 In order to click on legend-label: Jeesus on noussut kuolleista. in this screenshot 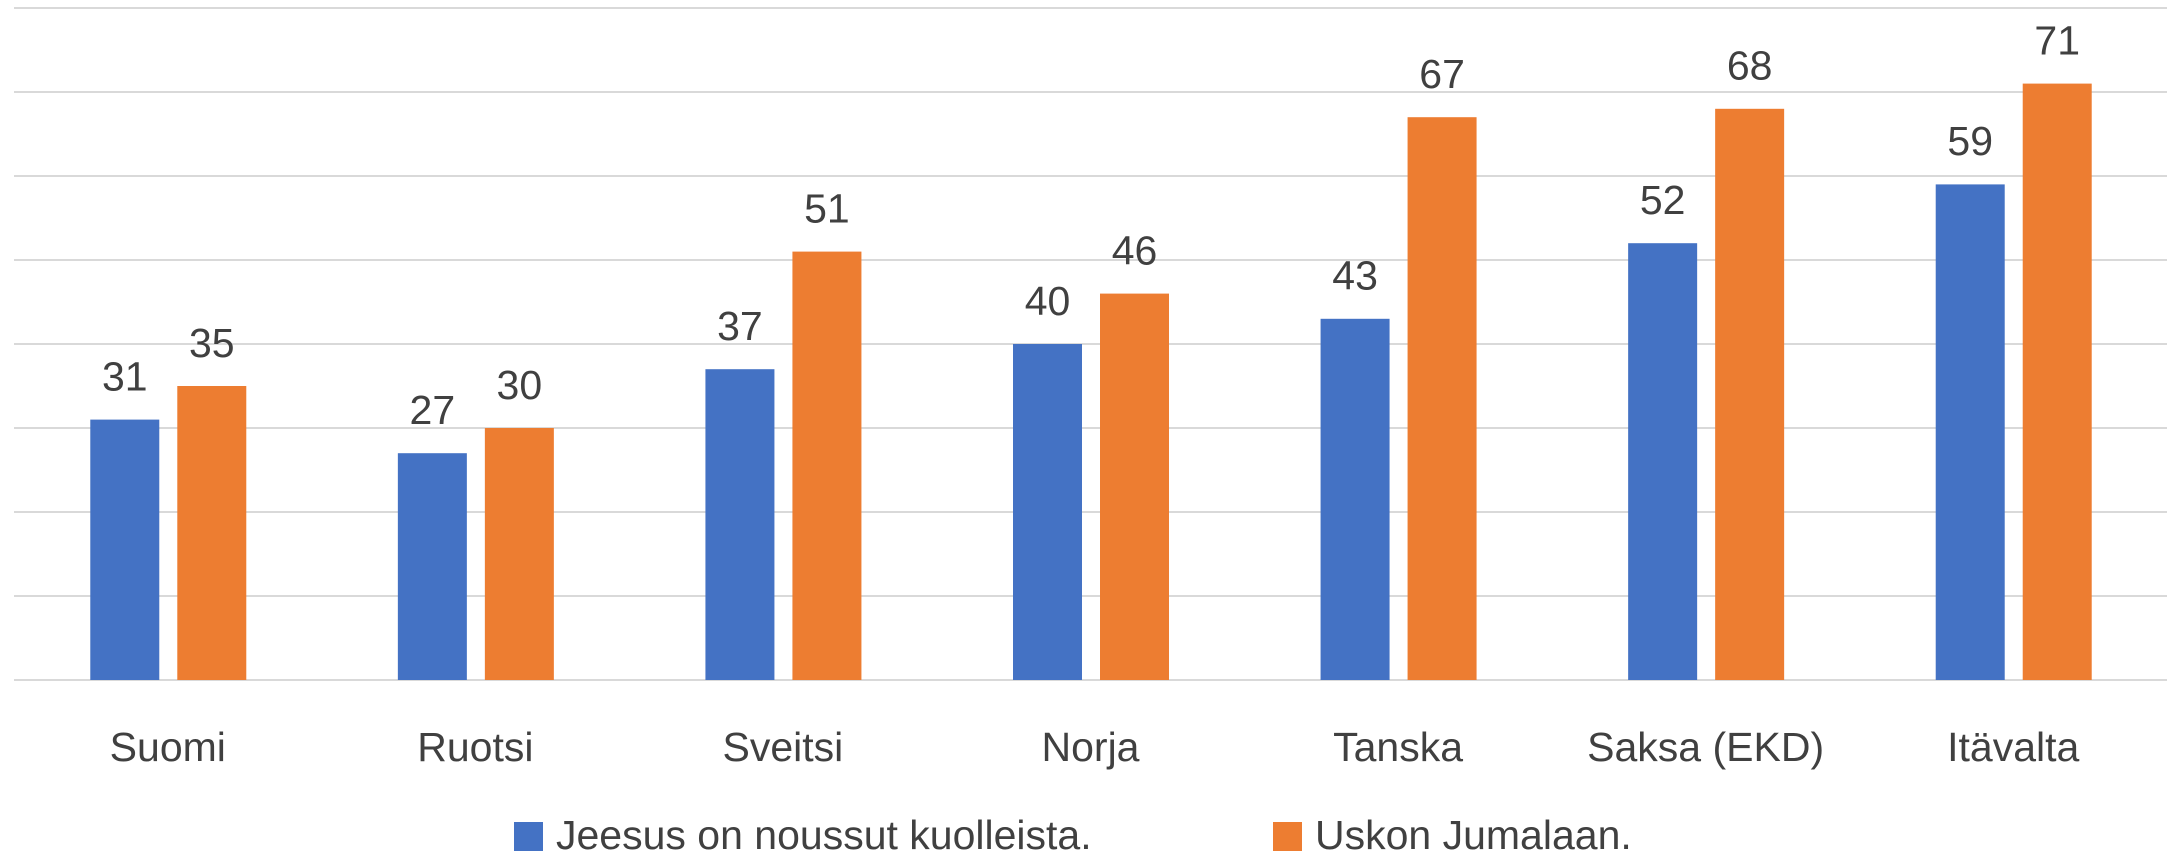, I will do `click(824, 834)`.